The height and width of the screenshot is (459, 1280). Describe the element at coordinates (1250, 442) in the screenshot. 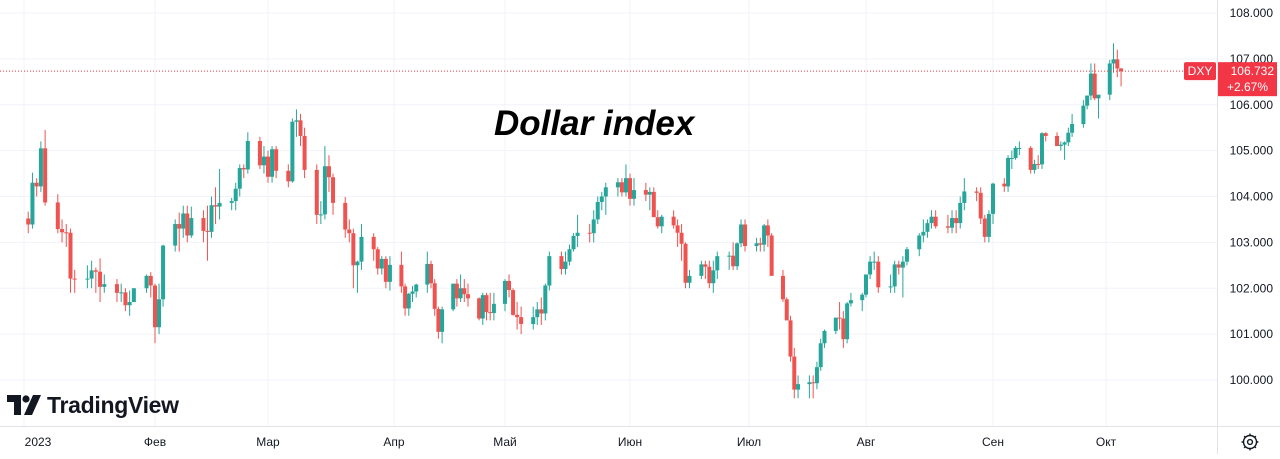

I see `gear-icon` at that location.